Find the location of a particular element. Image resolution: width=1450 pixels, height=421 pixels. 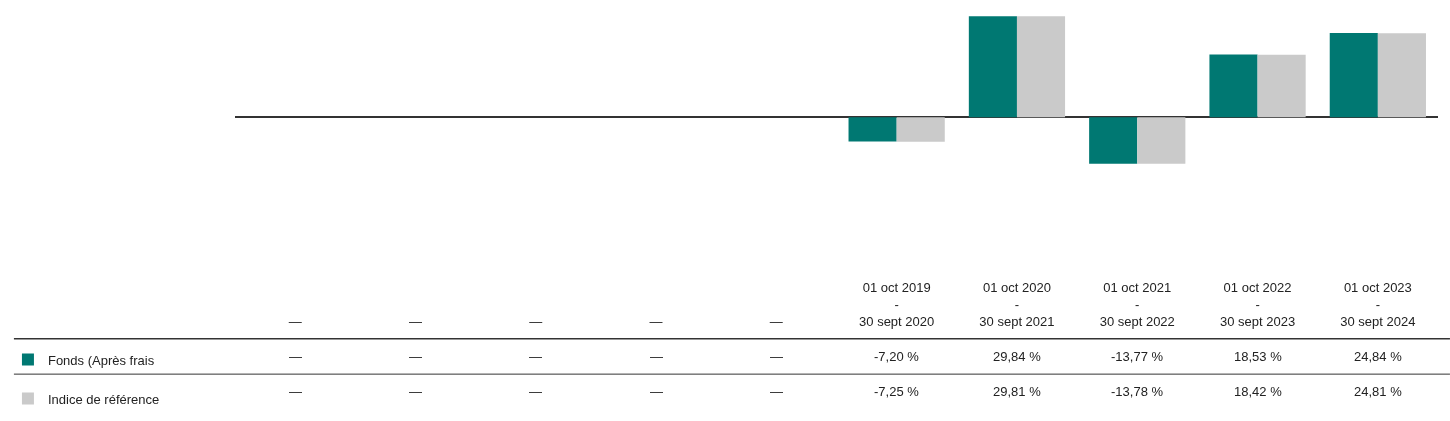

legend-label: Indice de référence is located at coordinates (103, 399).